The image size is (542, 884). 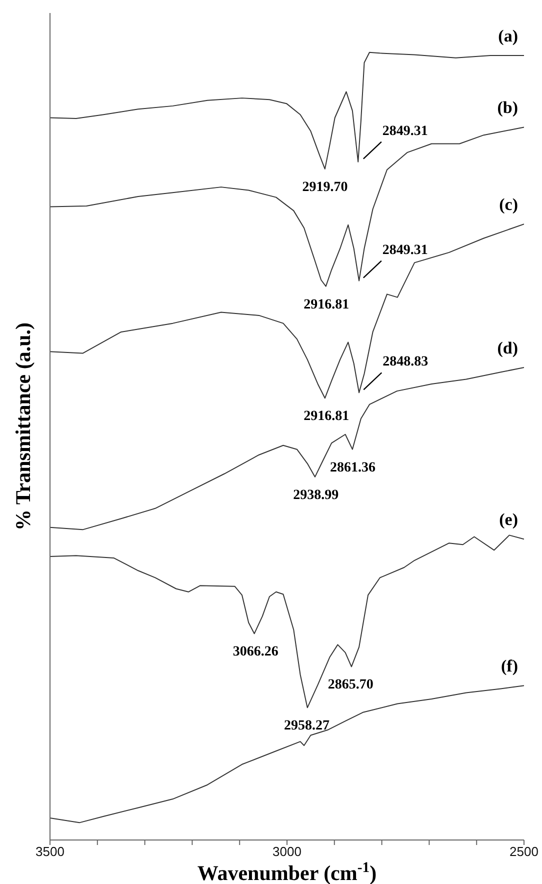 I want to click on series-label: (c), so click(x=508, y=204).